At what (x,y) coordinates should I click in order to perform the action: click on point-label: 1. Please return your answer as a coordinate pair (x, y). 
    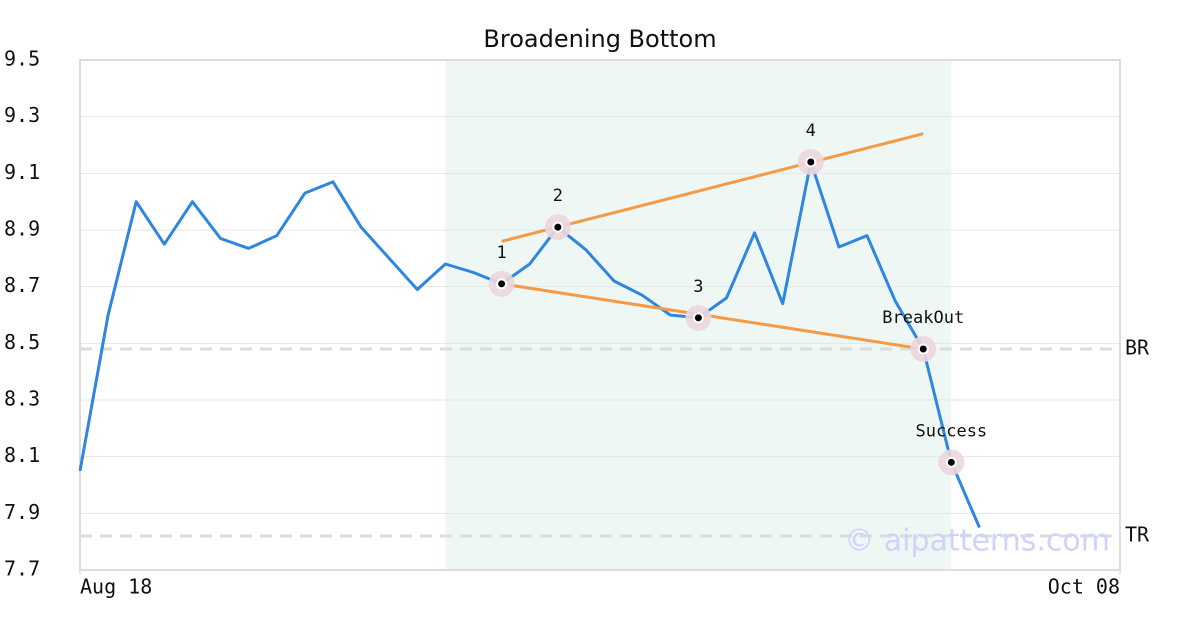
    Looking at the image, I should click on (501, 253).